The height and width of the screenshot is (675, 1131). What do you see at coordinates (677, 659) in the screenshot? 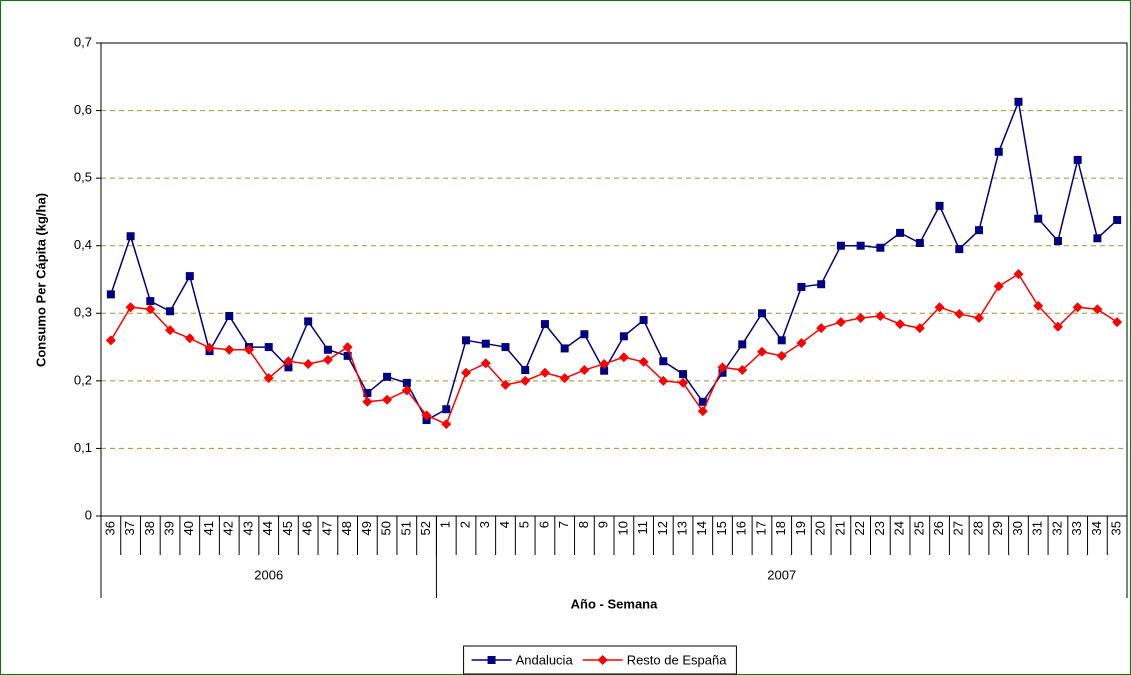
I see `legend-label: Resto de España` at bounding box center [677, 659].